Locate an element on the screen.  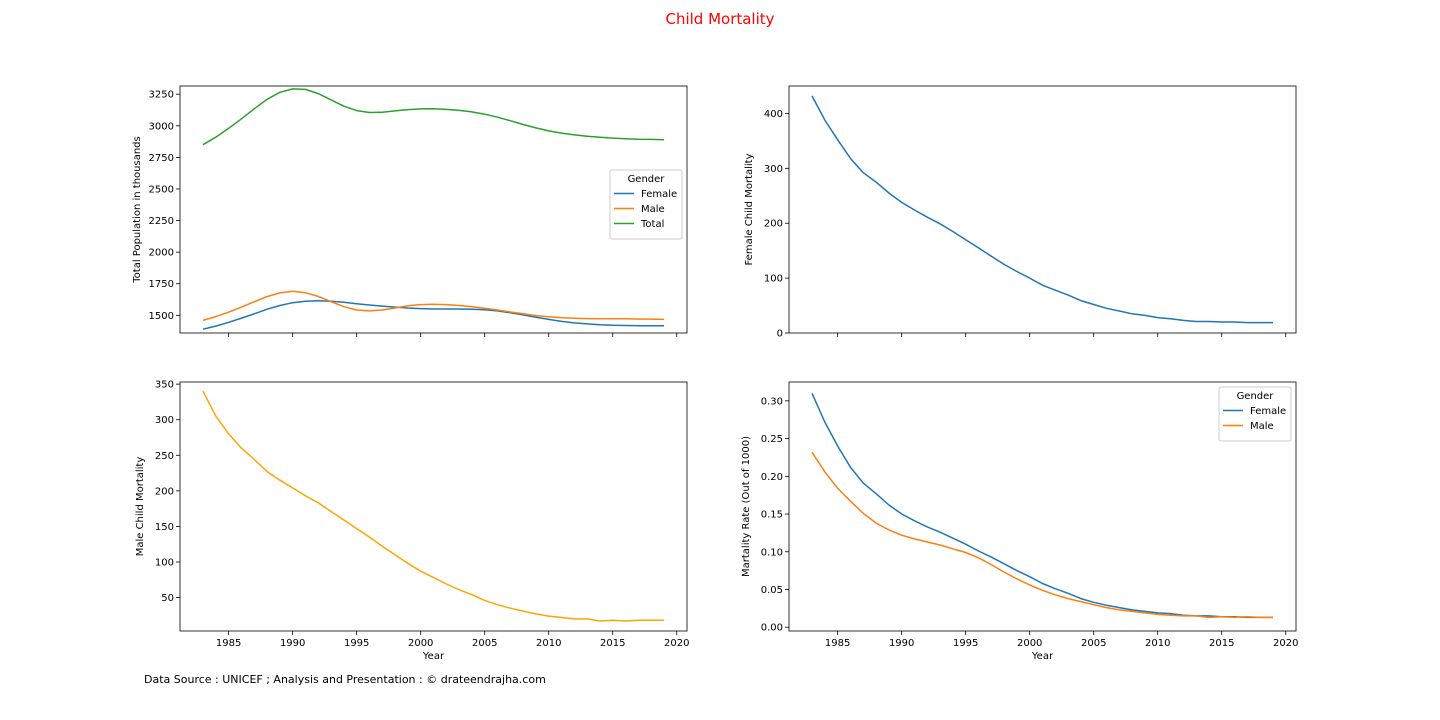
legend: Gender Female Male Total is located at coordinates (646, 204).